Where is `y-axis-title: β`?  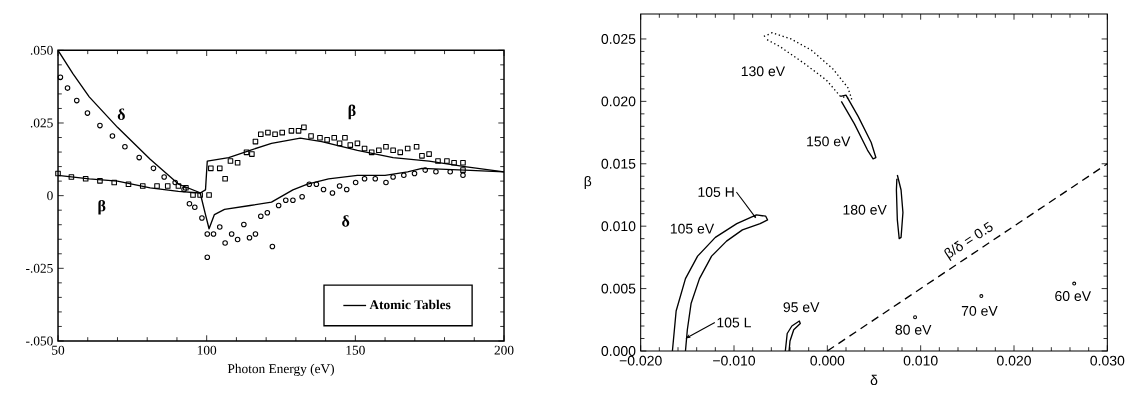 y-axis-title: β is located at coordinates (588, 182).